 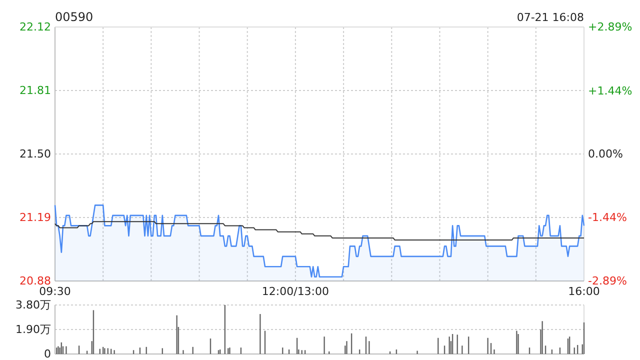 What do you see at coordinates (610, 27) in the screenshot?
I see `y2-tick-label: +2.89%` at bounding box center [610, 27].